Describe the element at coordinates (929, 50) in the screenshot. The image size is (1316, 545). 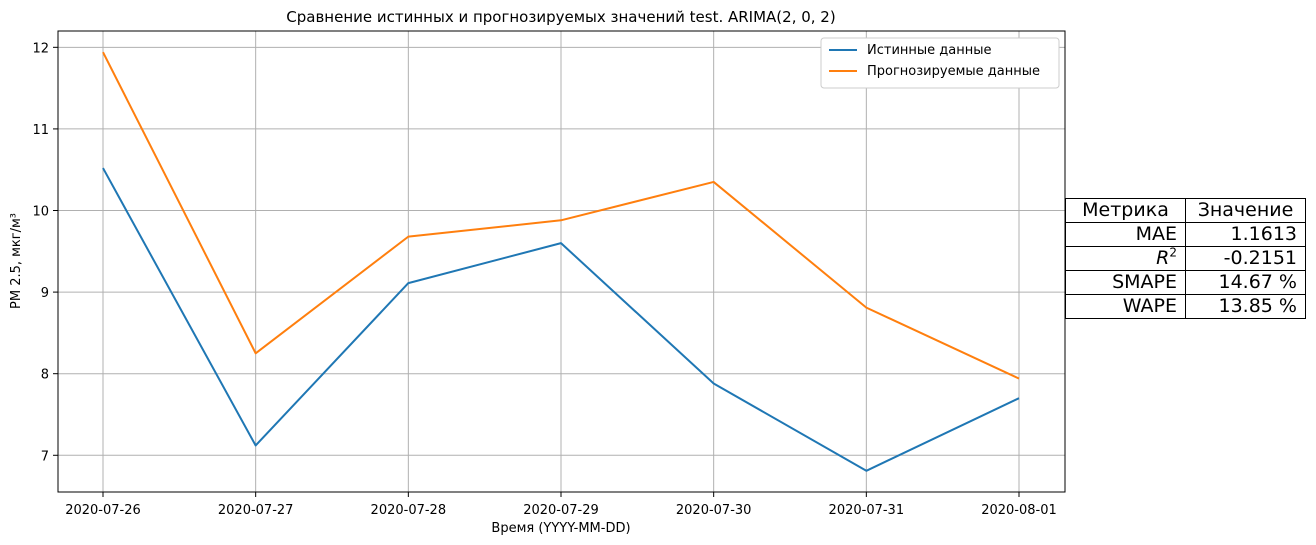
I see `legend-label-true: Истинные данные` at that location.